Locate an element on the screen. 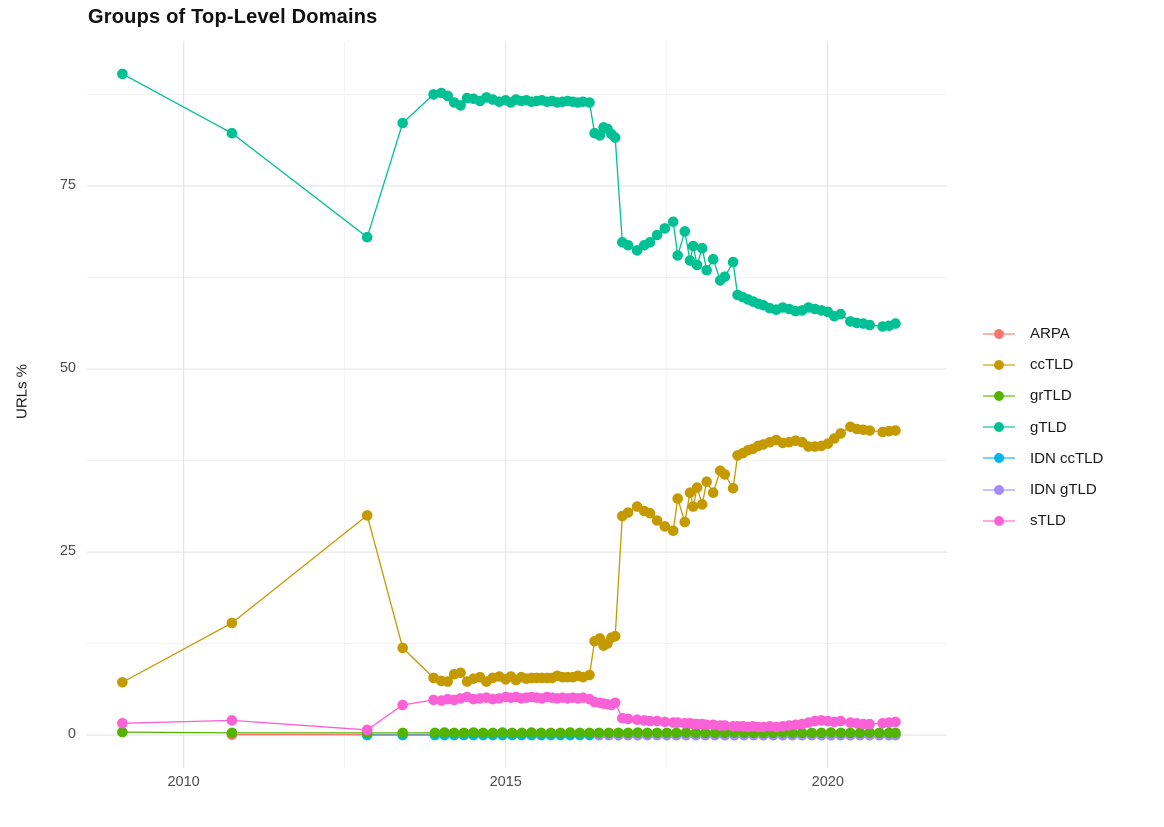 This screenshot has height=827, width=1164. legend-label: IDN gTLD is located at coordinates (1063, 490).